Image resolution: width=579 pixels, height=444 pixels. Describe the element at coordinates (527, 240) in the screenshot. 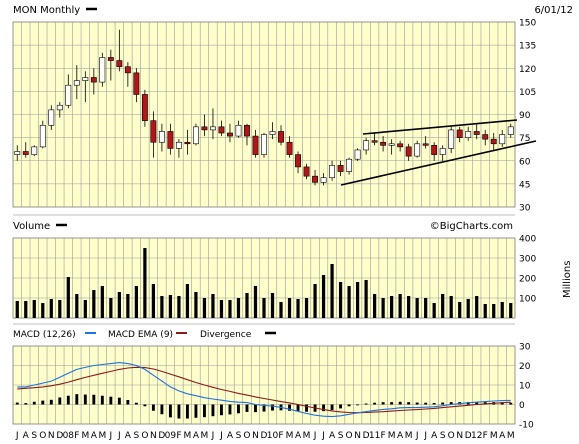

I see `y-tick-label: 400` at that location.